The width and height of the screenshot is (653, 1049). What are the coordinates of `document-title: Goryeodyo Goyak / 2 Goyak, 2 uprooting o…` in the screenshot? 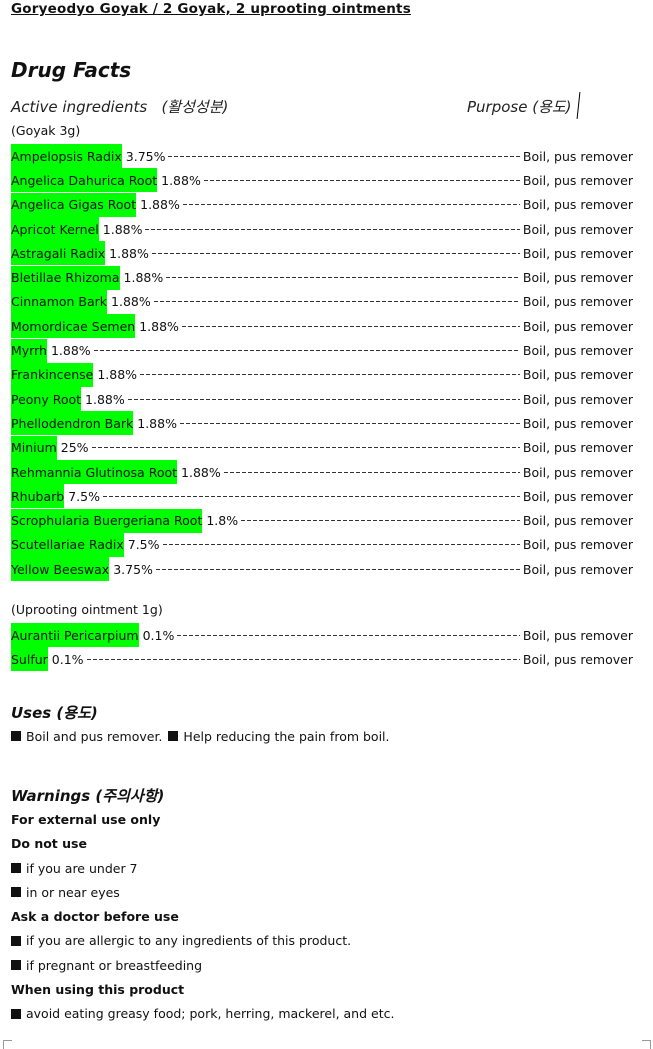 It's located at (211, 9).